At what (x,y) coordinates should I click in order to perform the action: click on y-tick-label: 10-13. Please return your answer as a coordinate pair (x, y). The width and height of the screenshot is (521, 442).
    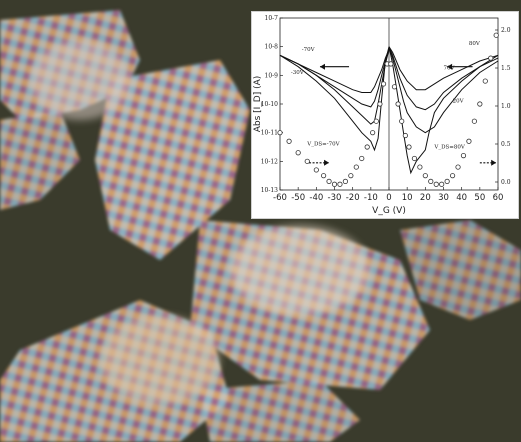
    Looking at the image, I should click on (269, 190).